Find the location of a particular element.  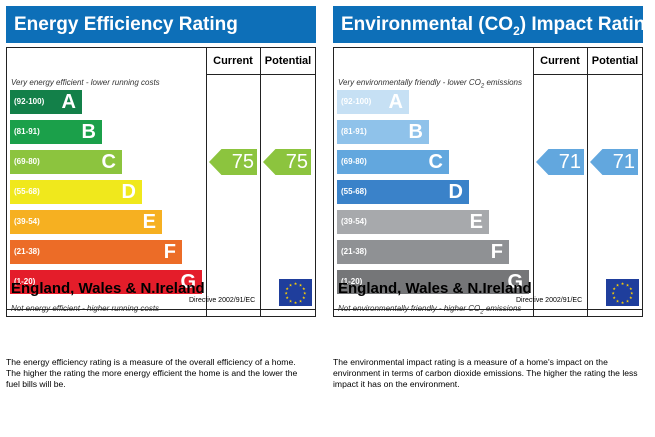

environmental-footer-region: England, Wales & N.Ireland is located at coordinates (435, 288).